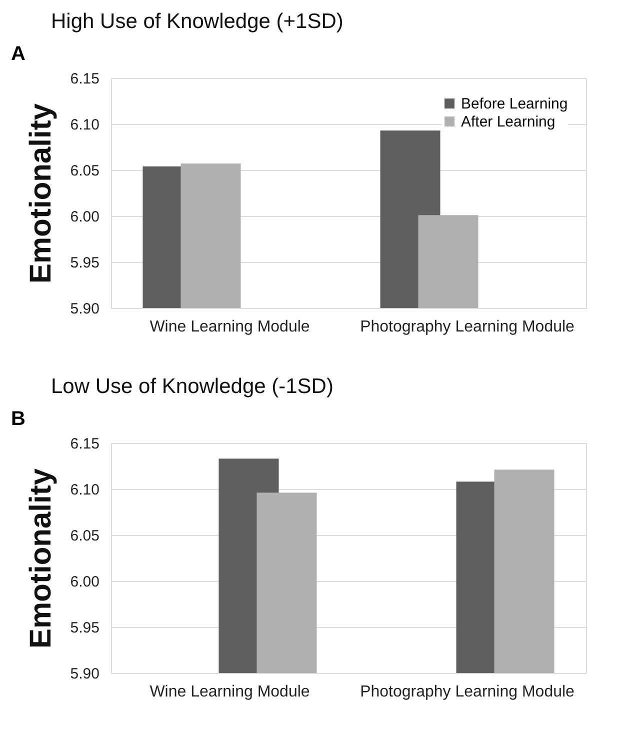  I want to click on chart-title: Low Use of Knowledge (-1SD), so click(192, 386).